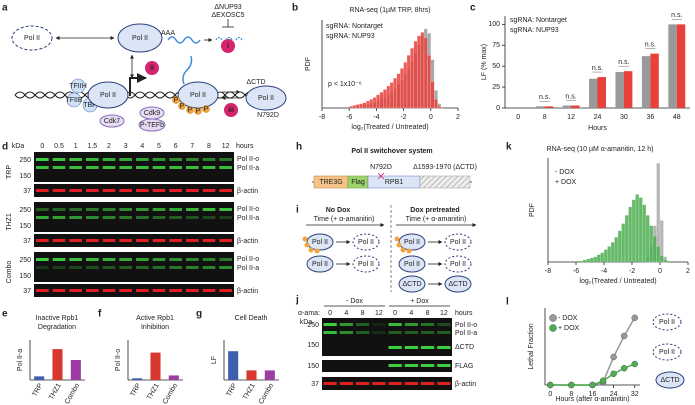 Image resolution: width=695 pixels, height=405 pixels. Describe the element at coordinates (409, 251) in the screenshot. I see `phospho` at that location.